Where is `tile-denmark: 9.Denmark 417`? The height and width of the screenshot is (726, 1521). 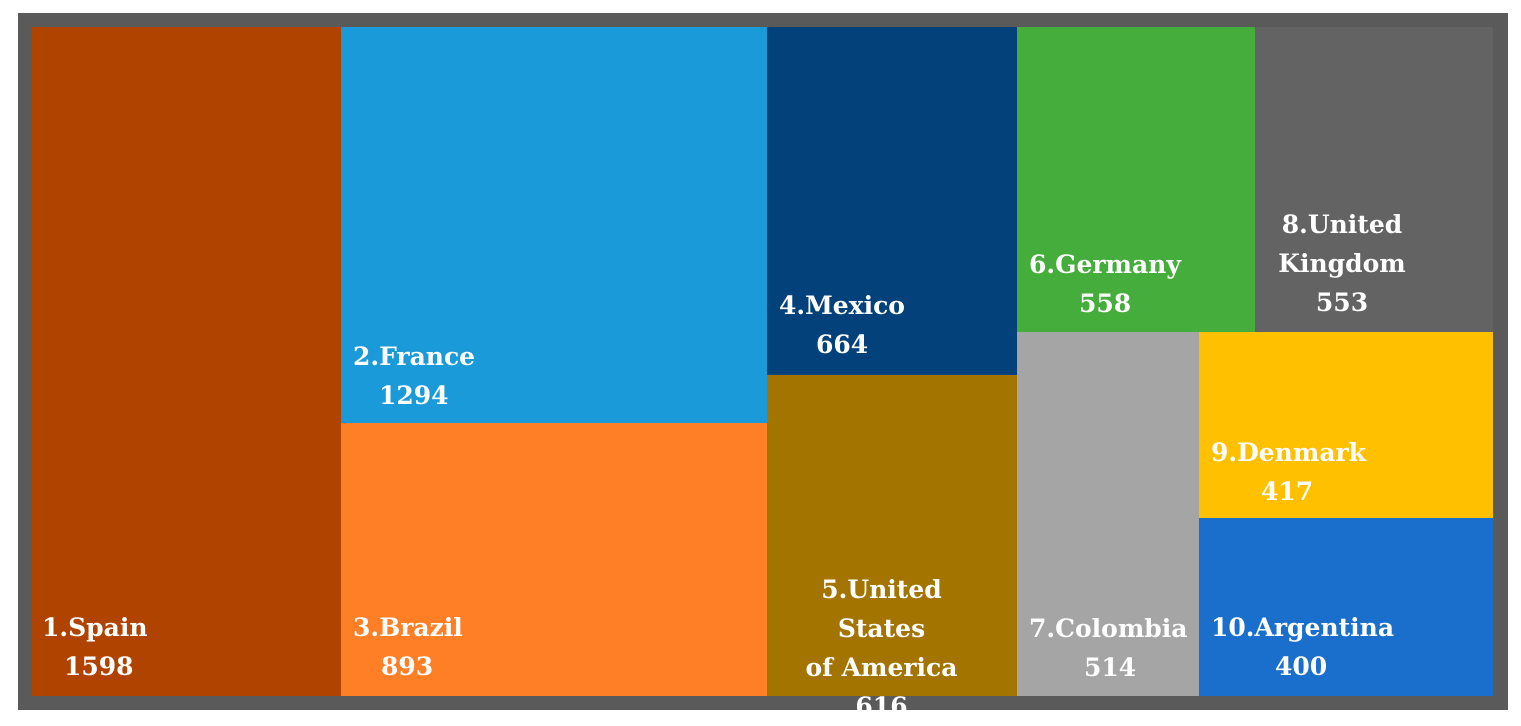 tile-denmark: 9.Denmark 417 is located at coordinates (1346, 425).